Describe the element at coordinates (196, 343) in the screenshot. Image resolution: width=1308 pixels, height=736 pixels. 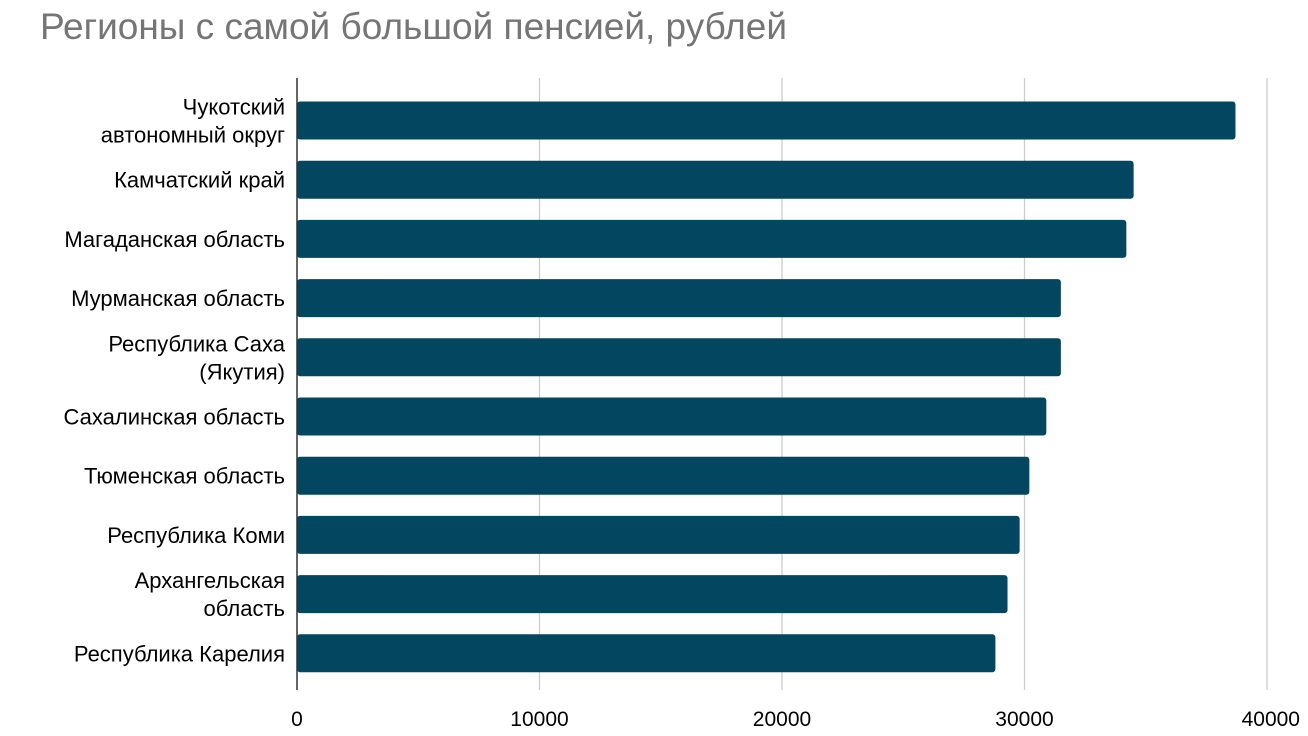
I see `category-label-line: Республика Саха` at that location.